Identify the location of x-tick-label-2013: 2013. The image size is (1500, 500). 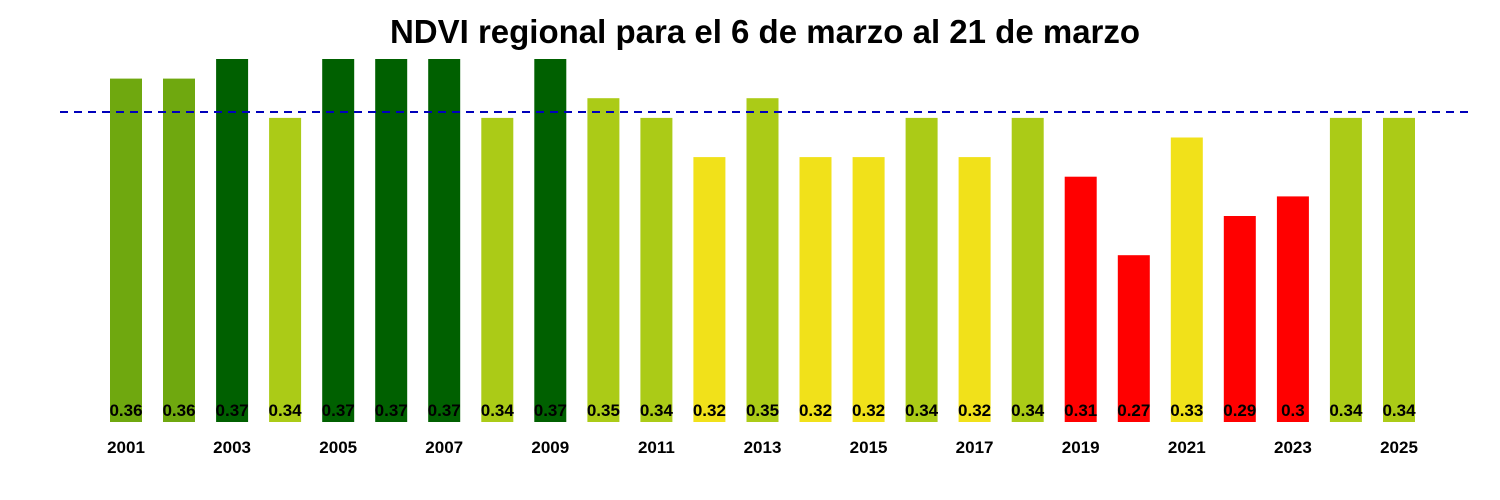
(763, 447).